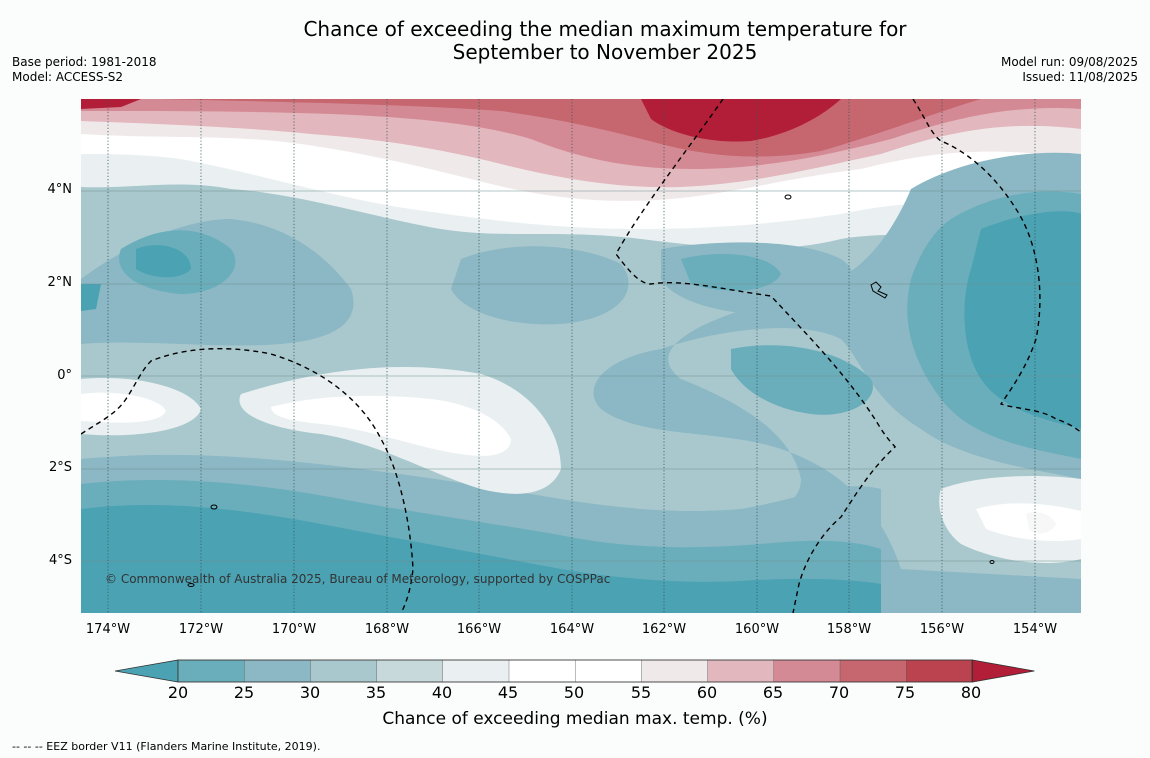  Describe the element at coordinates (572, 629) in the screenshot. I see `lon-label-164w: 164°W` at that location.